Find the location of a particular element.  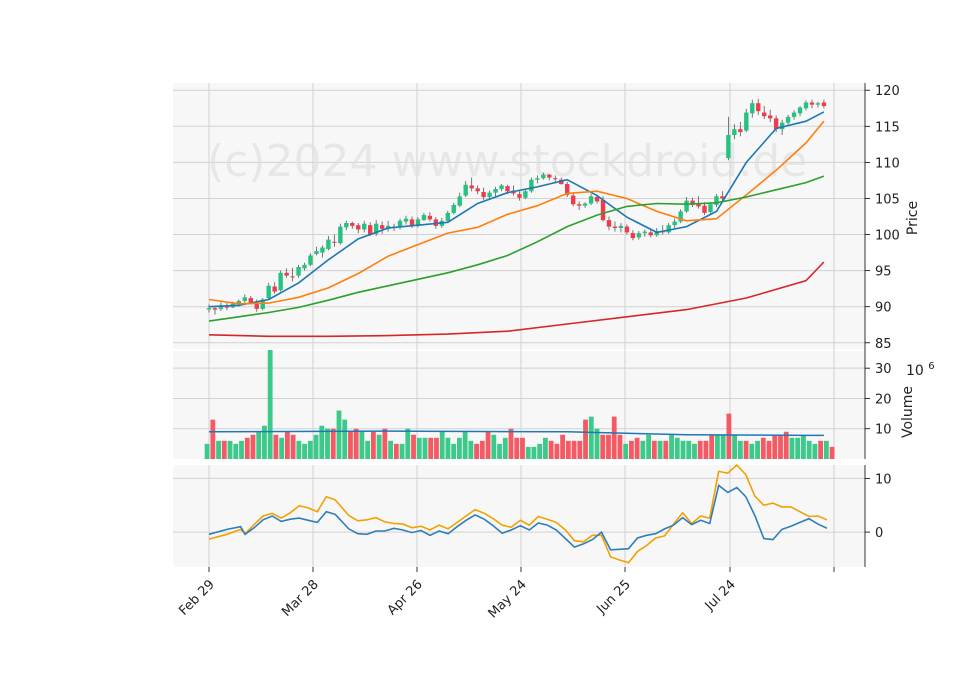

indicator-line is located at coordinates (518, 513).